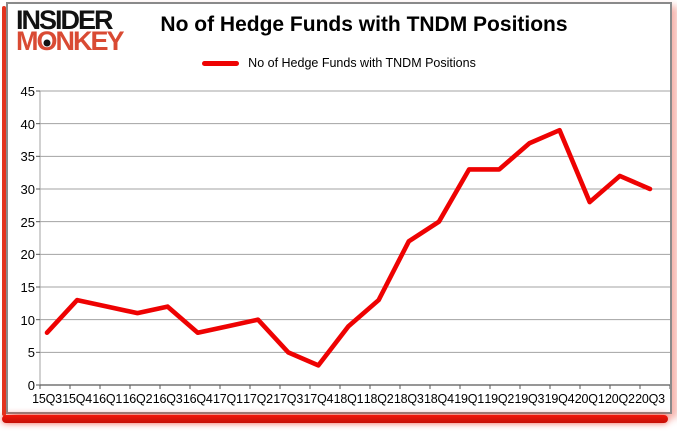 The image size is (677, 431). I want to click on y-axis-tick-label: 45, so click(27, 91).